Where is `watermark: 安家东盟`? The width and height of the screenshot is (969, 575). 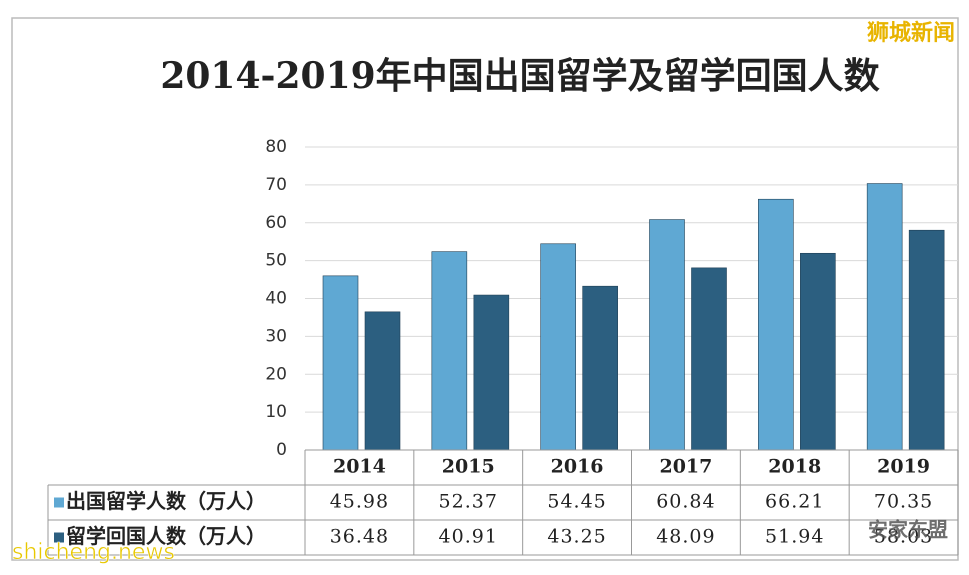
watermark: 安家东盟 is located at coordinates (908, 530).